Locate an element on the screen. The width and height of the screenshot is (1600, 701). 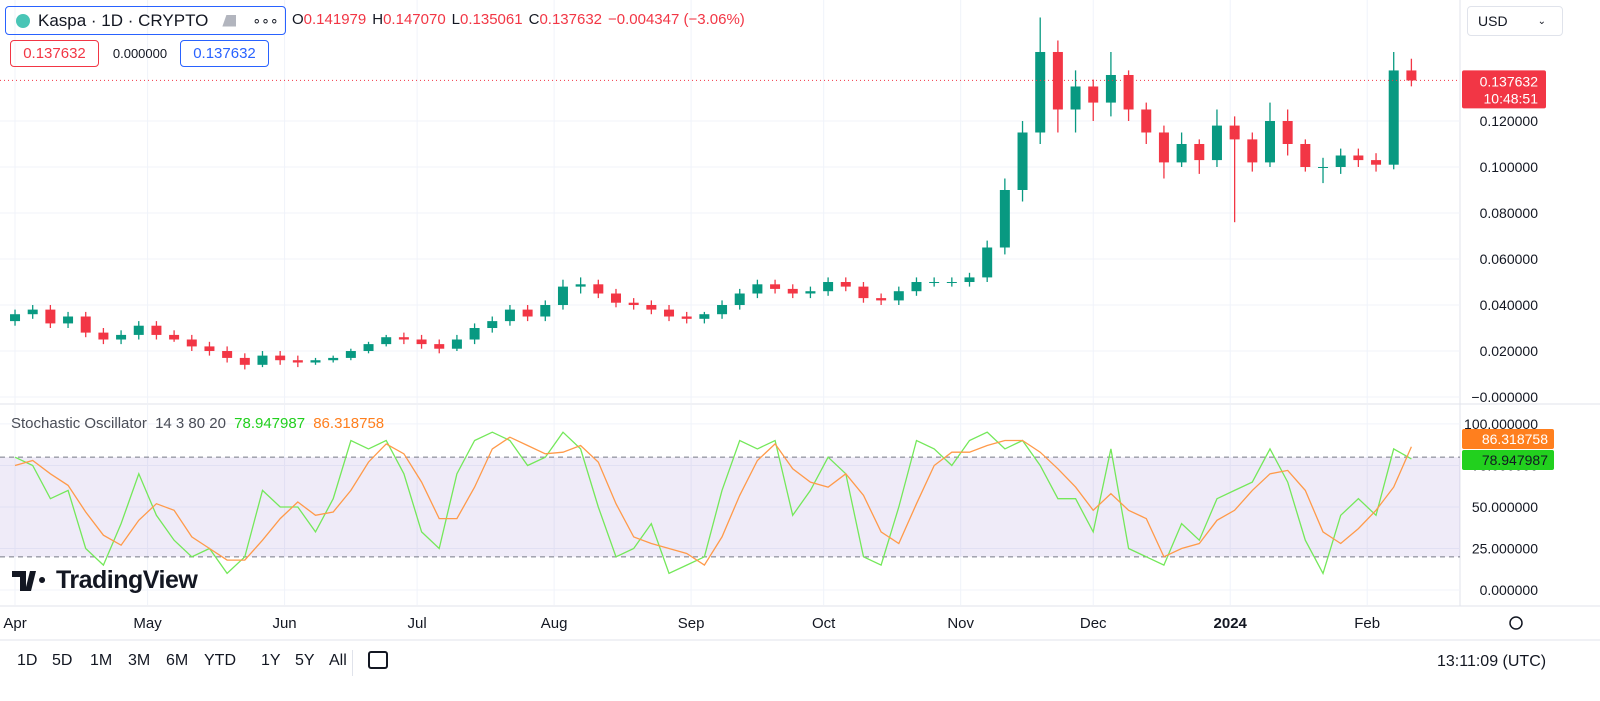
range-button: 1Y is located at coordinates (271, 660).